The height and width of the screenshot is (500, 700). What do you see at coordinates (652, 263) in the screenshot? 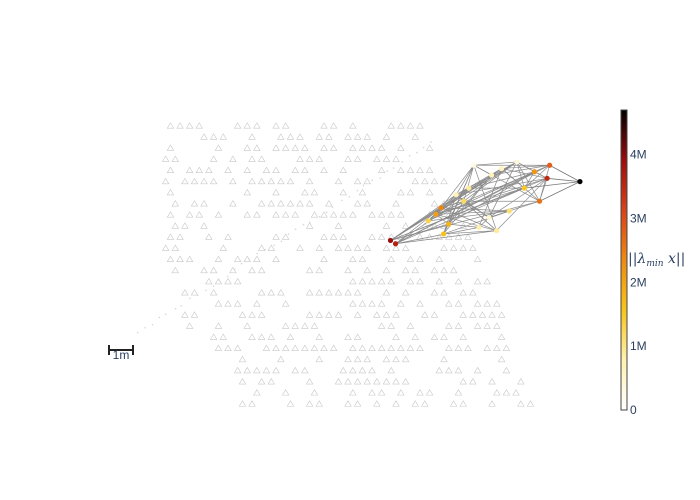
I see `colorbar: 0 1M 2M 3M 4M ||λmin x||` at bounding box center [652, 263].